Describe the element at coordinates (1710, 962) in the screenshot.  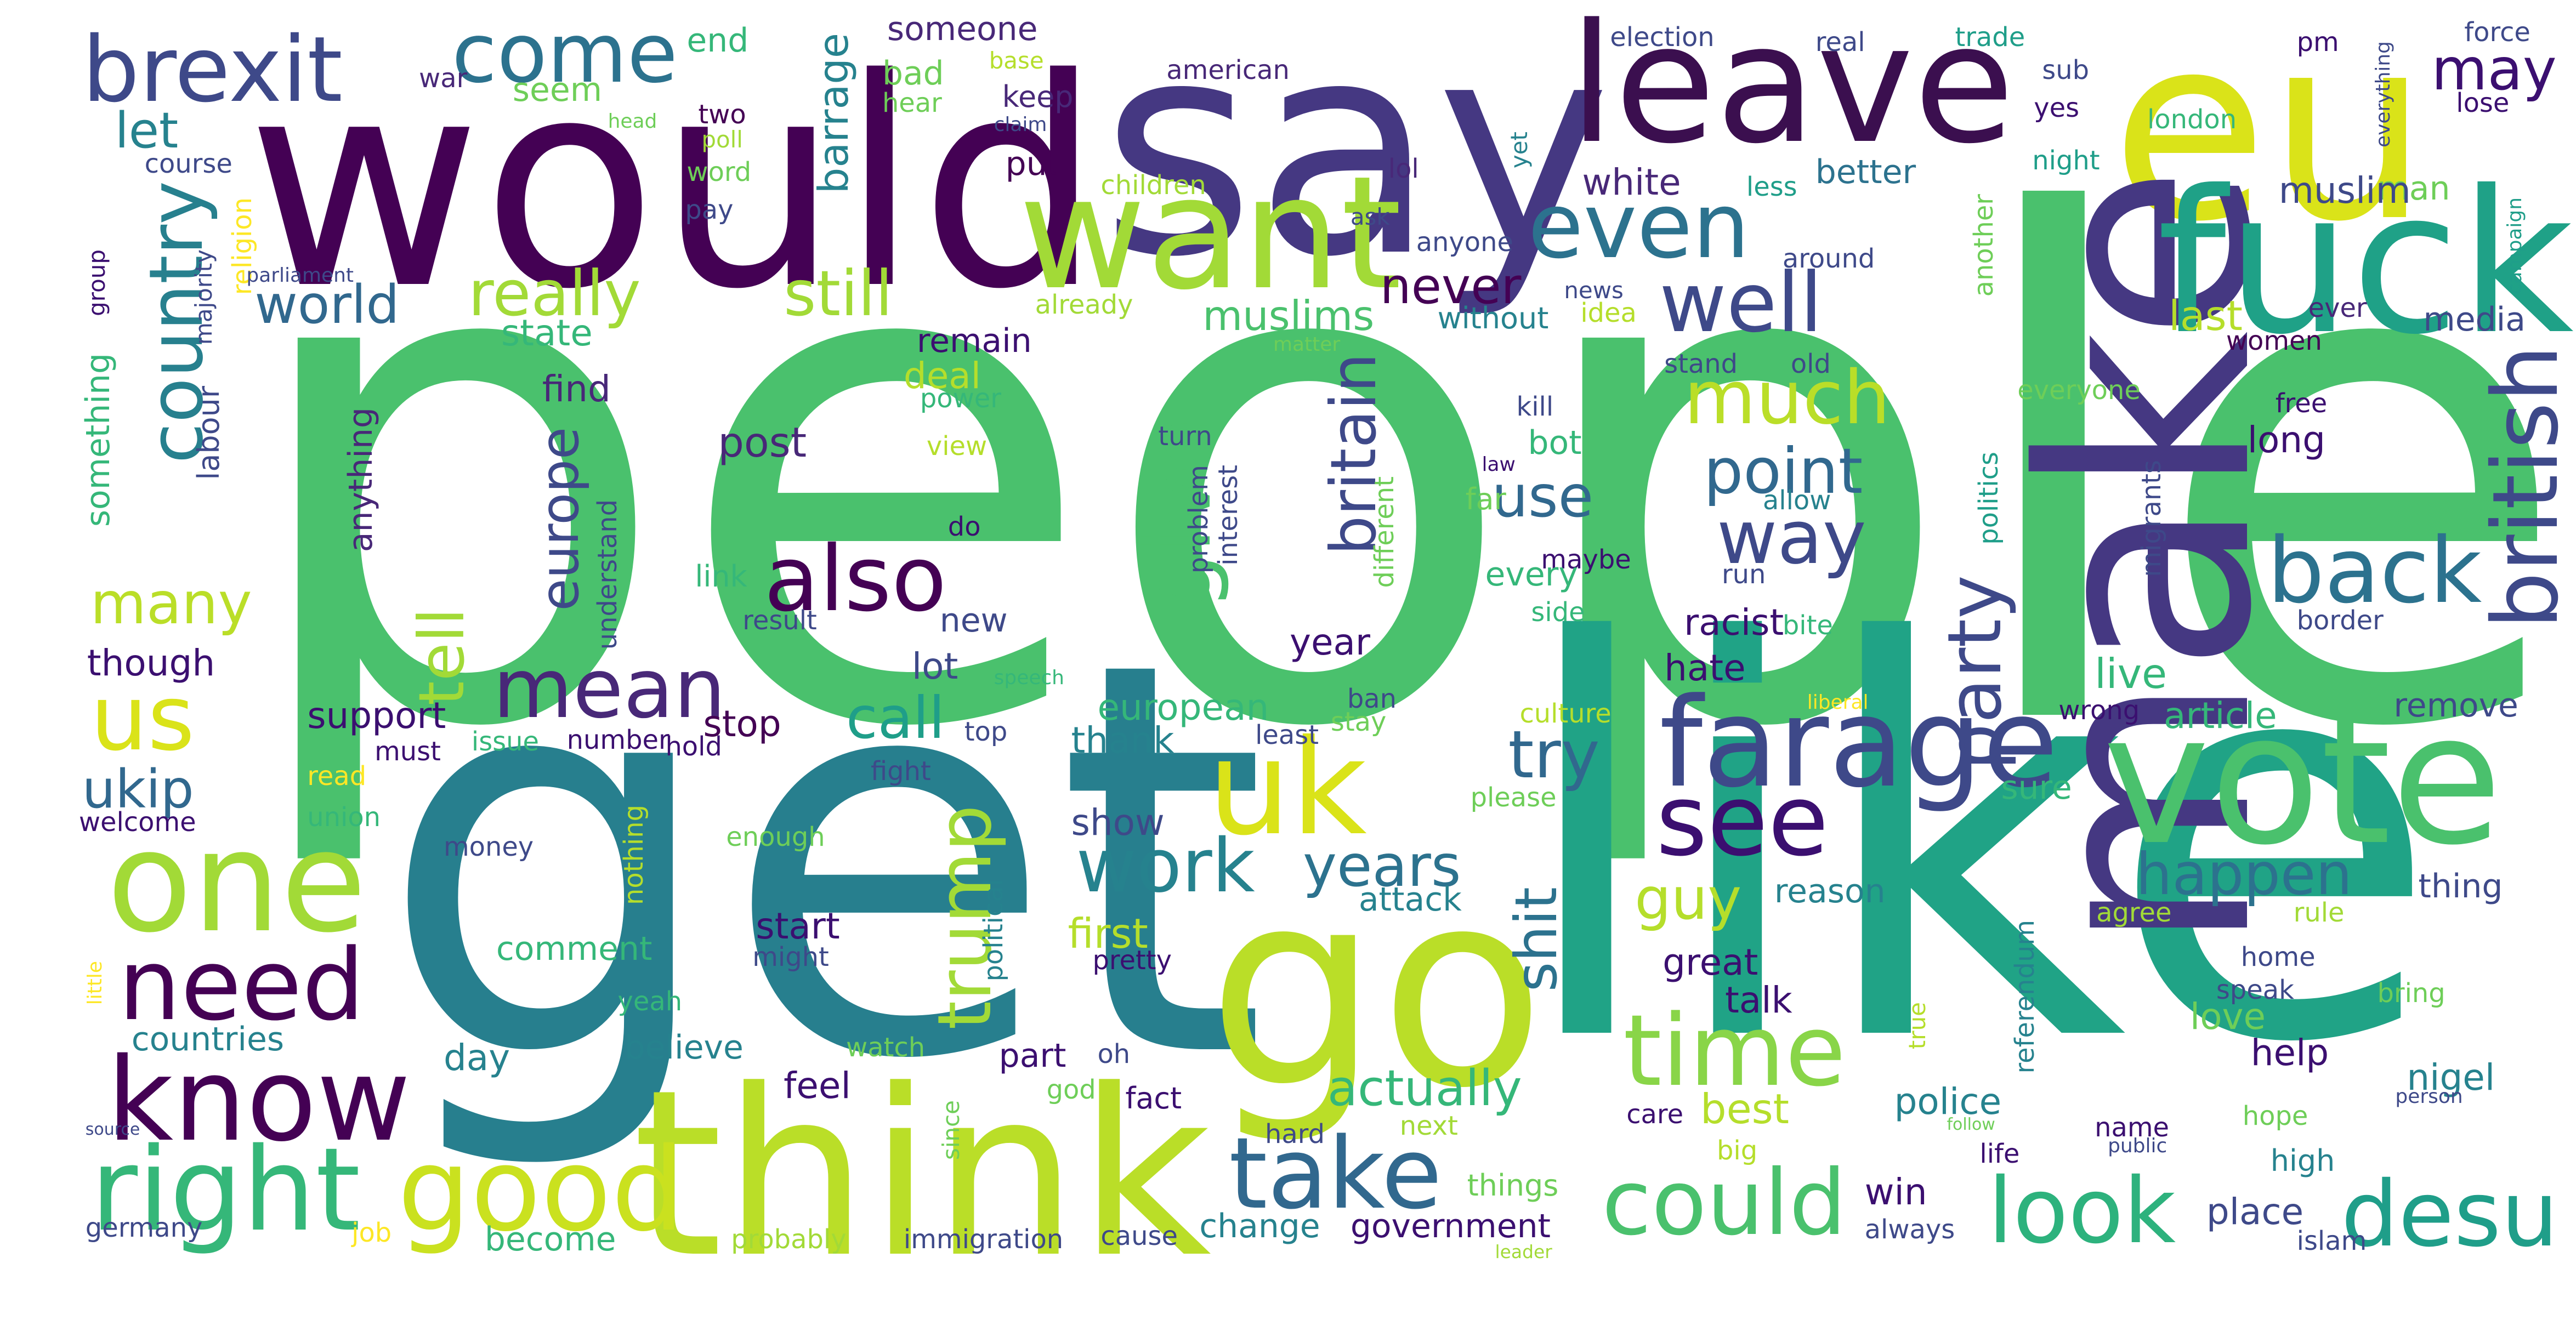
I see `word-great: great` at that location.